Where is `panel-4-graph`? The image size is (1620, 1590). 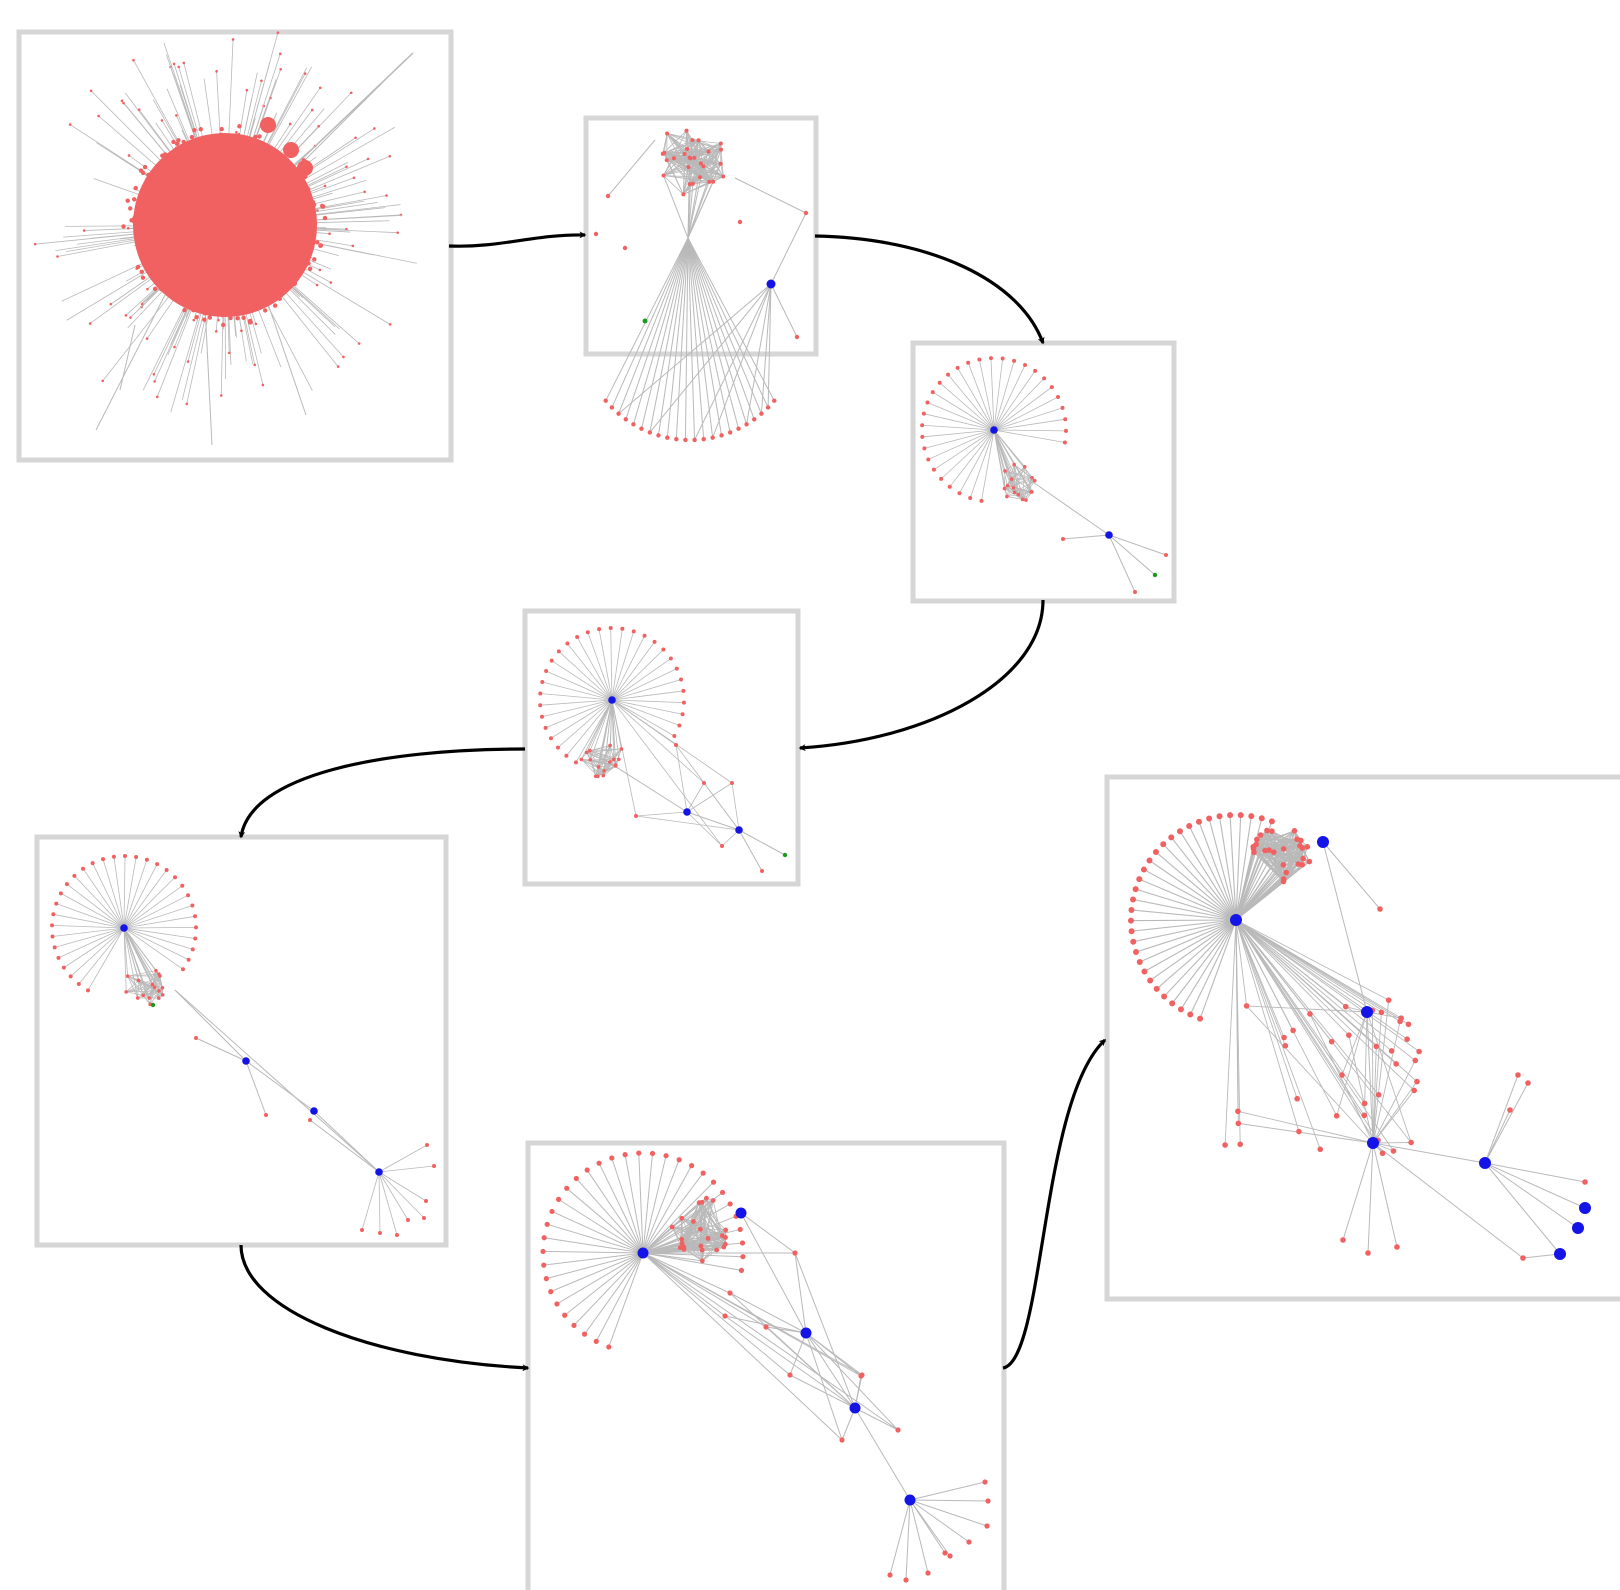
panel-4-graph is located at coordinates (663, 749).